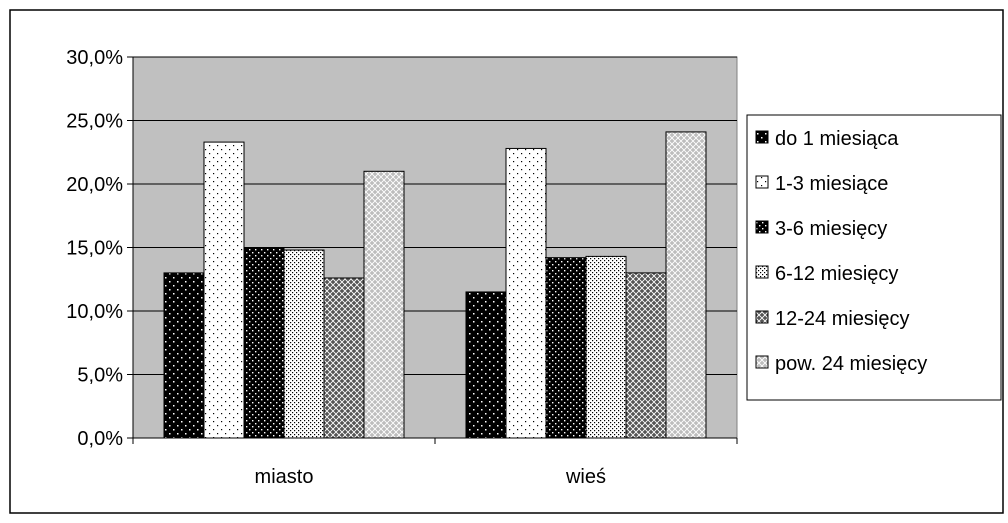 This screenshot has width=1008, height=523. What do you see at coordinates (831, 184) in the screenshot?
I see `legend-label: 1-3 miesiące` at bounding box center [831, 184].